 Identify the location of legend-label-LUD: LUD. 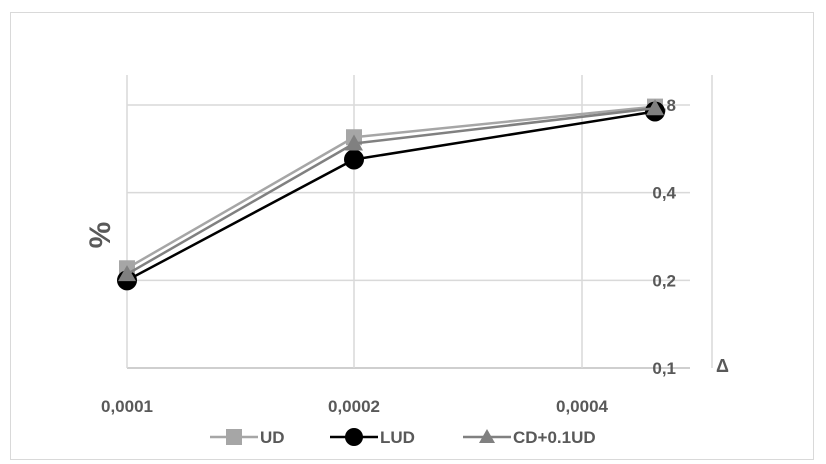
(397, 437).